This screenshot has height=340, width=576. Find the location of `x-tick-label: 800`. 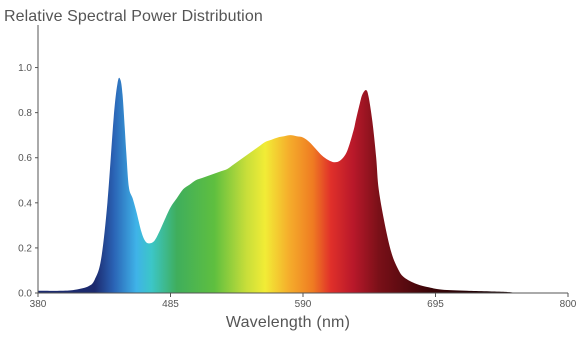

x-tick-label: 800 is located at coordinates (568, 304).